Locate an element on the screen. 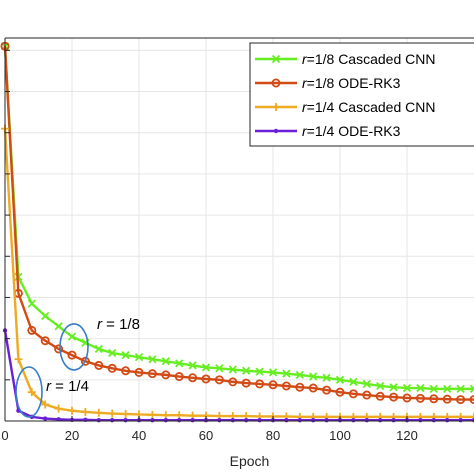  legend-label: r=1/4 Cascaded CNN is located at coordinates (368, 107).